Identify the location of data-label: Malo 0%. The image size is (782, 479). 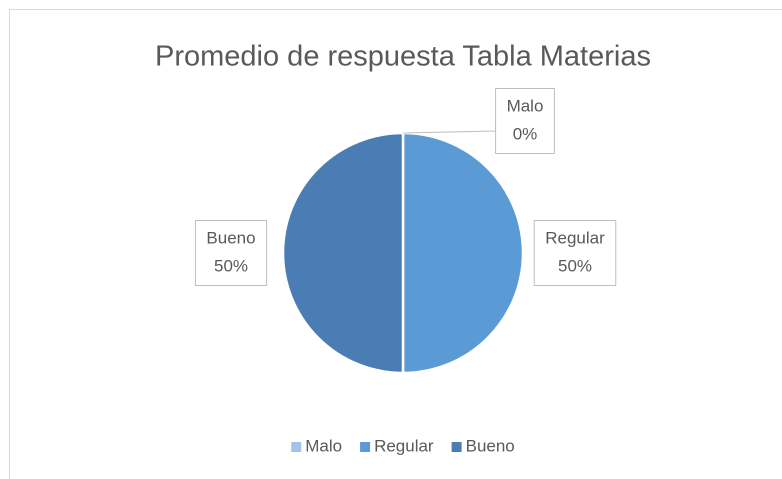
(525, 121).